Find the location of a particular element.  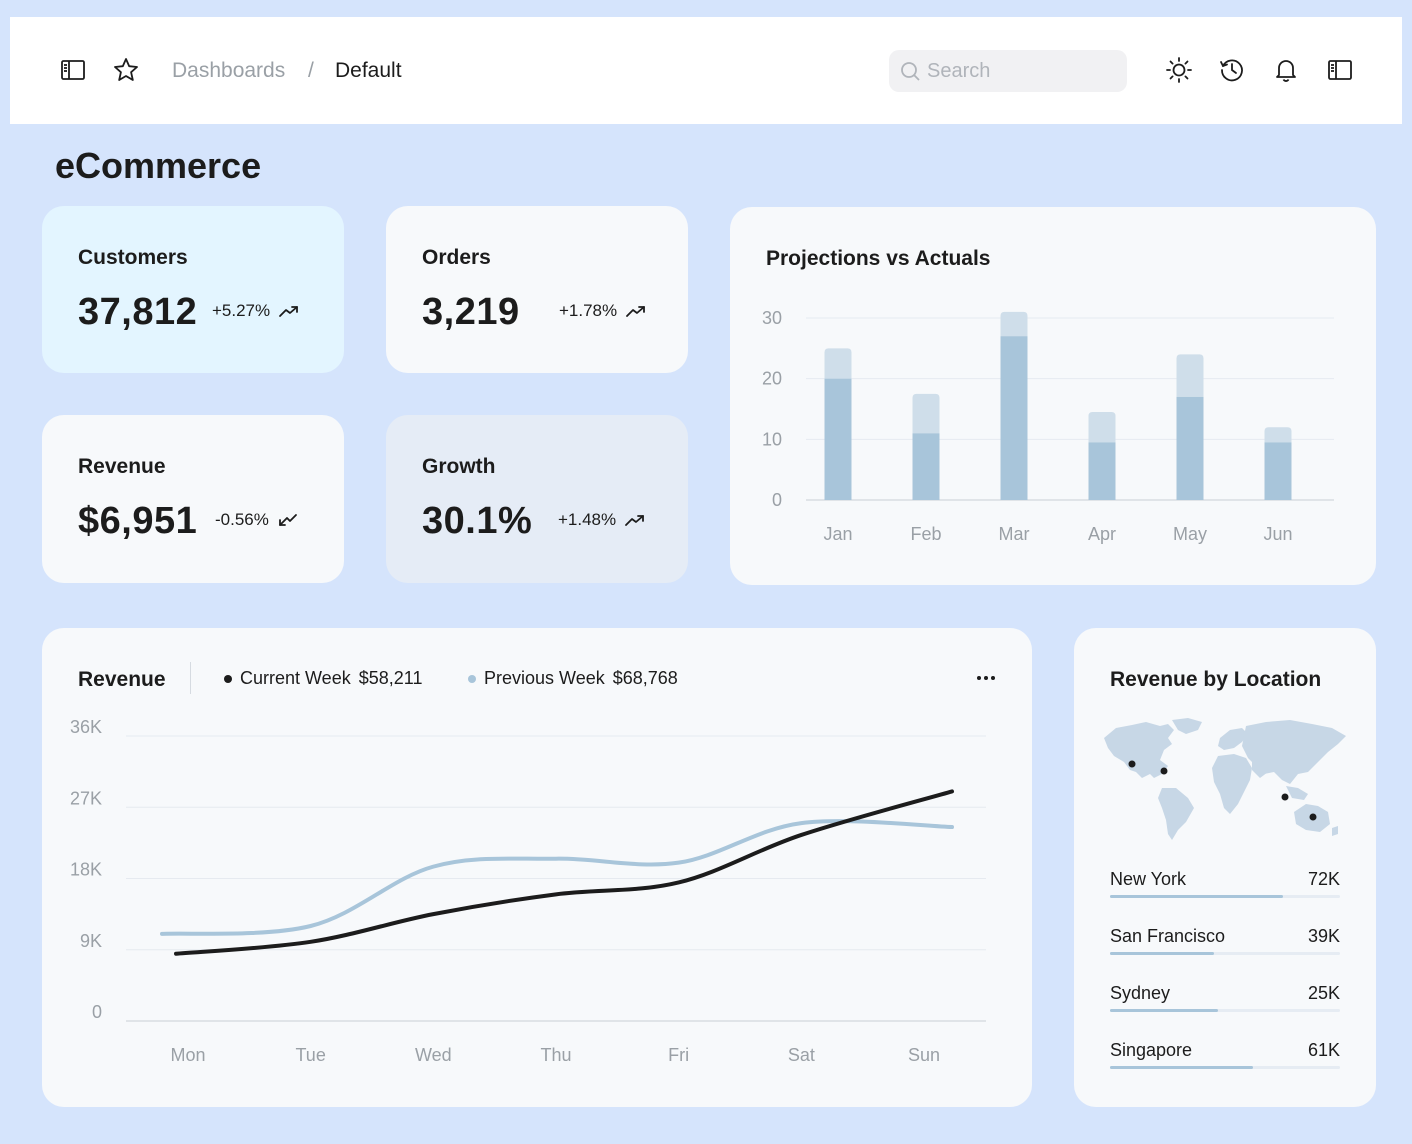

location-city: Sydney is located at coordinates (1140, 993).